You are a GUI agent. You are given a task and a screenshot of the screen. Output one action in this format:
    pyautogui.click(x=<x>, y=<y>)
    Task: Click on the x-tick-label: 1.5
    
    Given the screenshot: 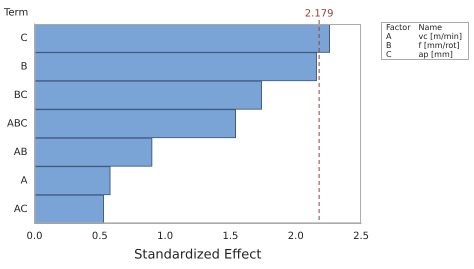 What is the action you would take?
    pyautogui.click(x=230, y=236)
    